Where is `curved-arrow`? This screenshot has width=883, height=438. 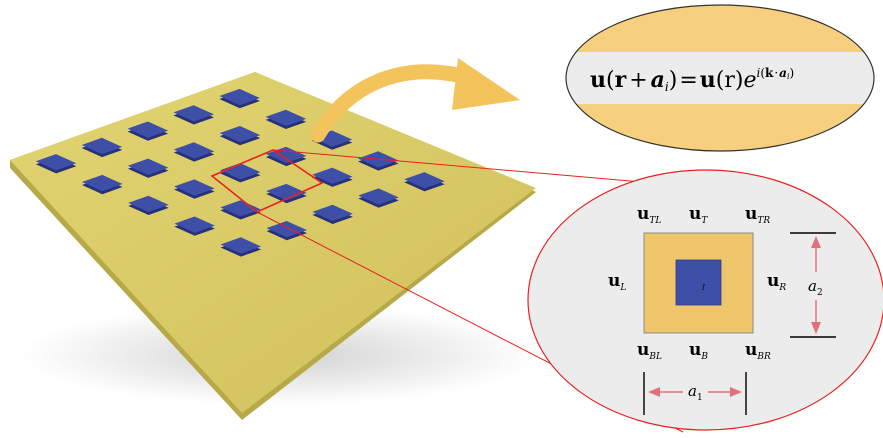 curved-arrow is located at coordinates (415, 100).